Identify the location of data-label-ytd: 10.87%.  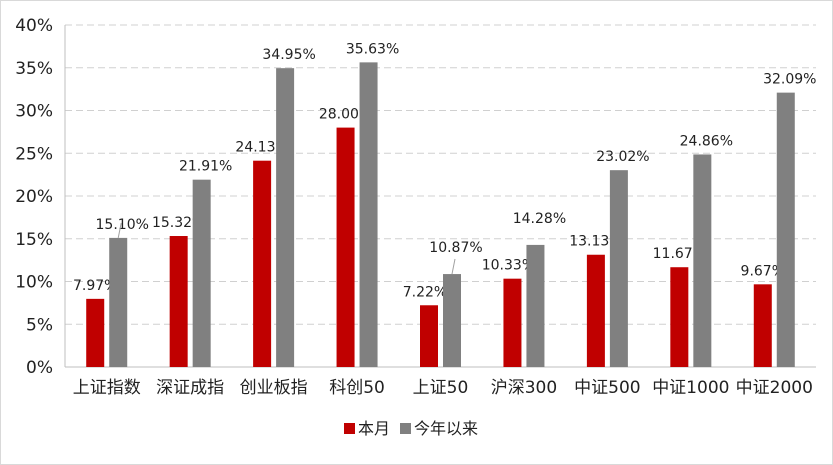
(455, 248).